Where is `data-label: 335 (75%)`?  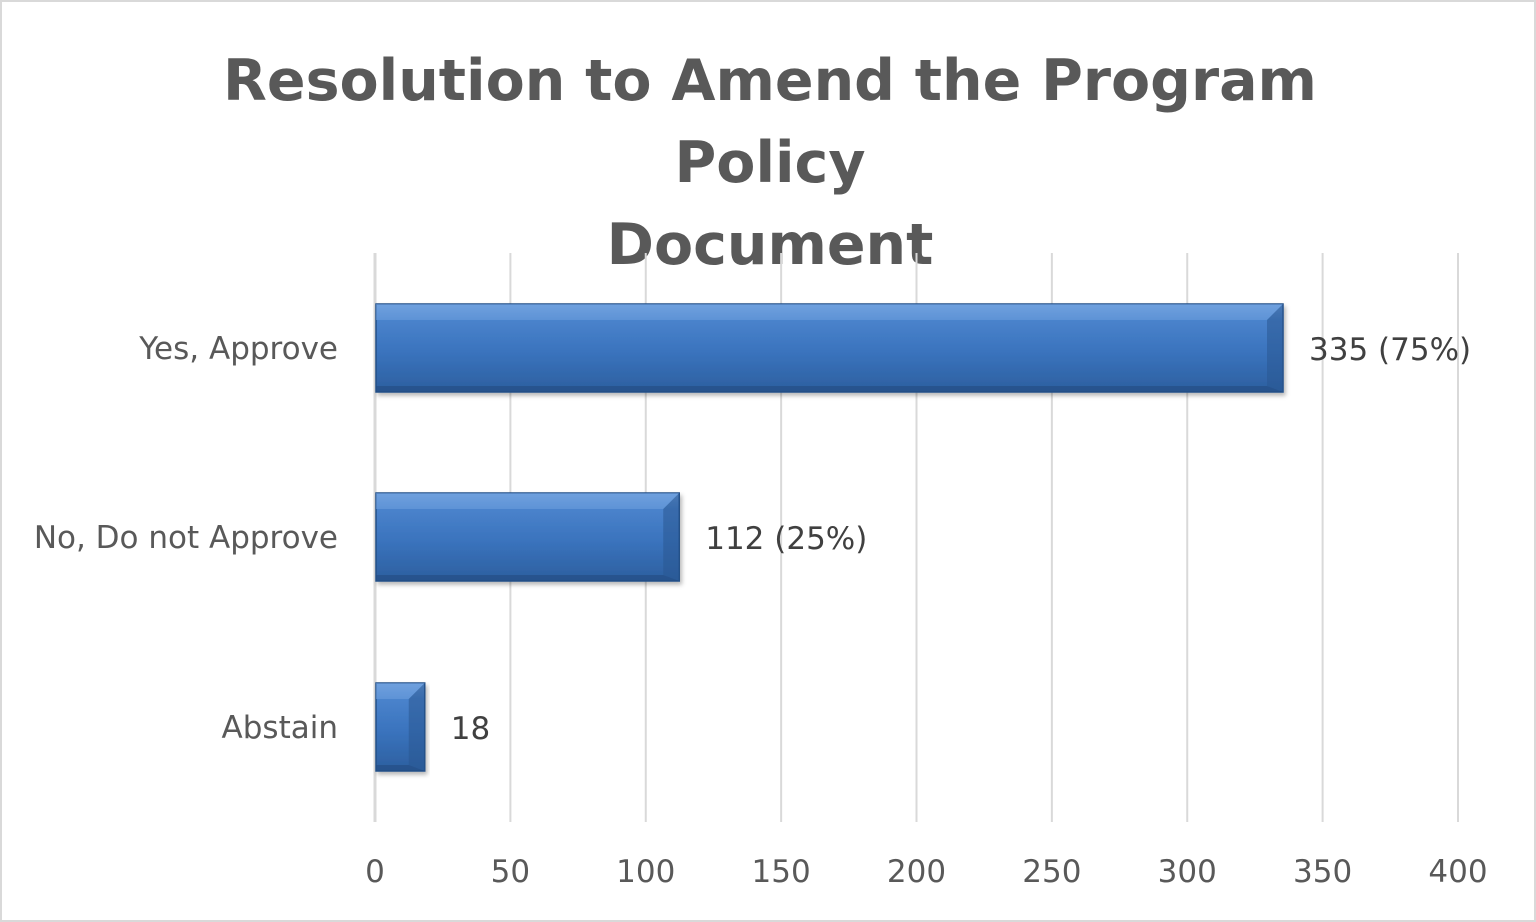 data-label: 335 (75%) is located at coordinates (1390, 350).